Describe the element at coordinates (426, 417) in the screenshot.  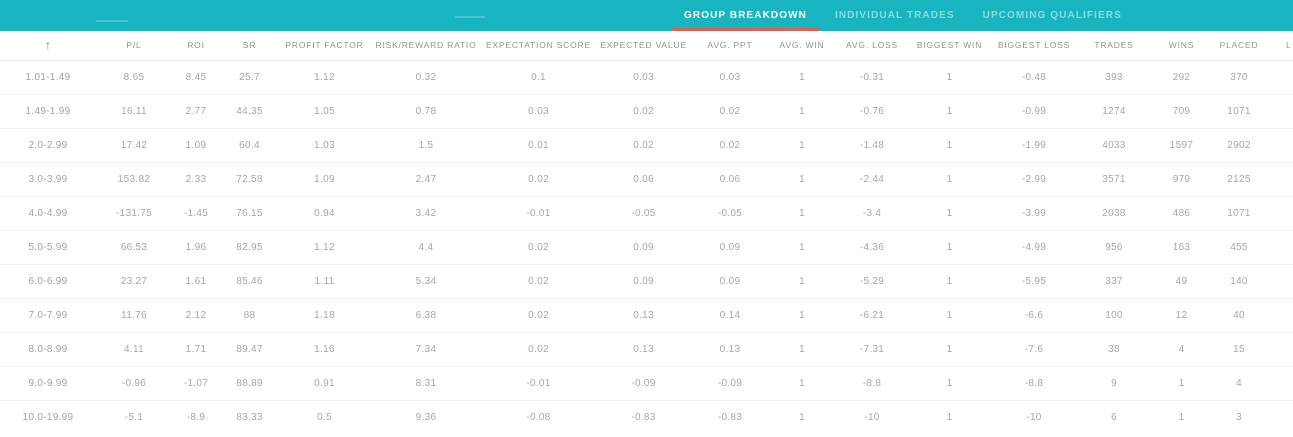
I see `table-cell: 9.36` at that location.